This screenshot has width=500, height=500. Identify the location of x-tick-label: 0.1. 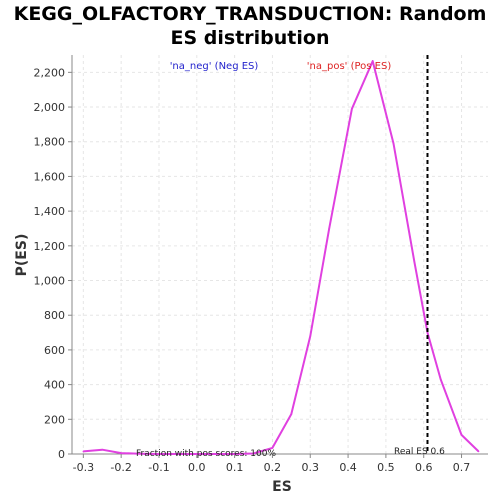
(235, 467).